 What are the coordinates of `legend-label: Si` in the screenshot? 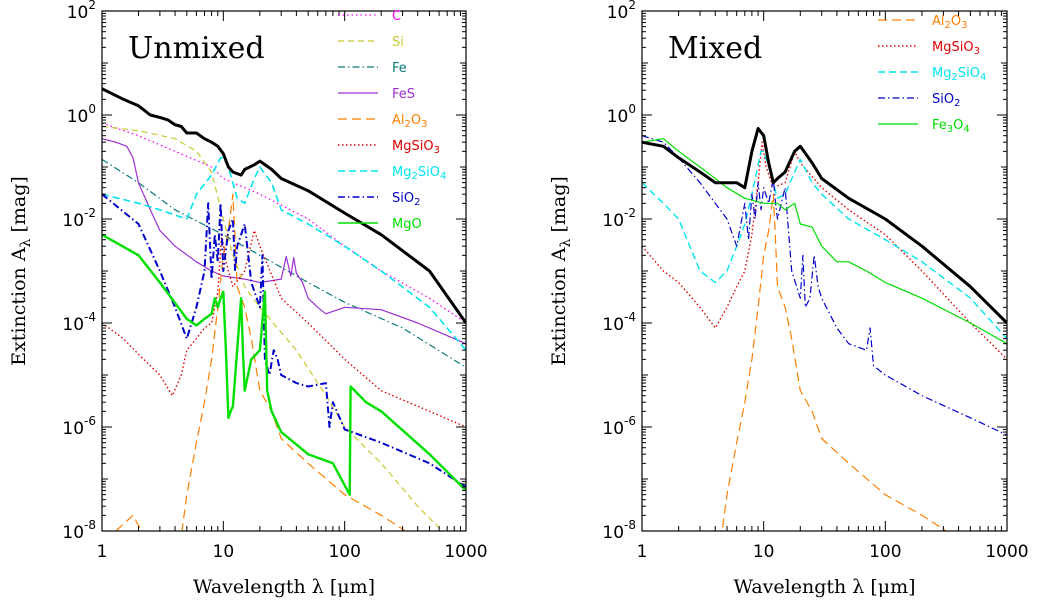 It's located at (398, 42).